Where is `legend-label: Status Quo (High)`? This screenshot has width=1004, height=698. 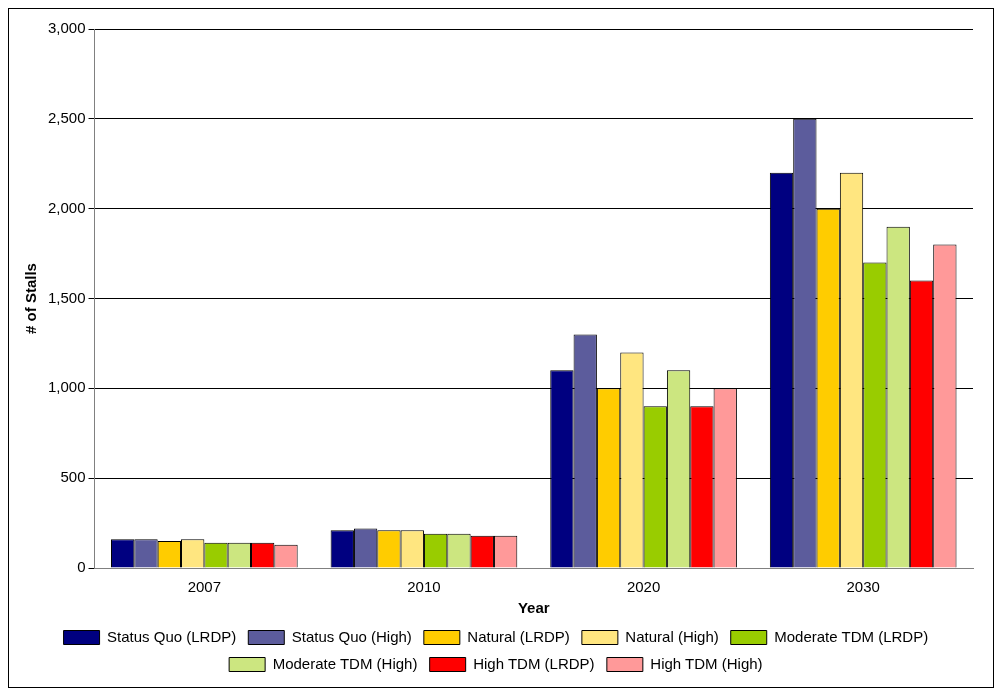 legend-label: Status Quo (High) is located at coordinates (351, 636).